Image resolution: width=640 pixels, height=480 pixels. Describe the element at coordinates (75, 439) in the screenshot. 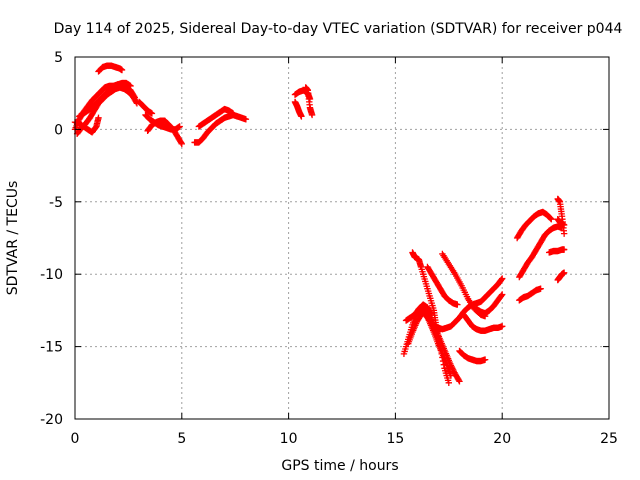

I see `x-tick-label: 0` at that location.